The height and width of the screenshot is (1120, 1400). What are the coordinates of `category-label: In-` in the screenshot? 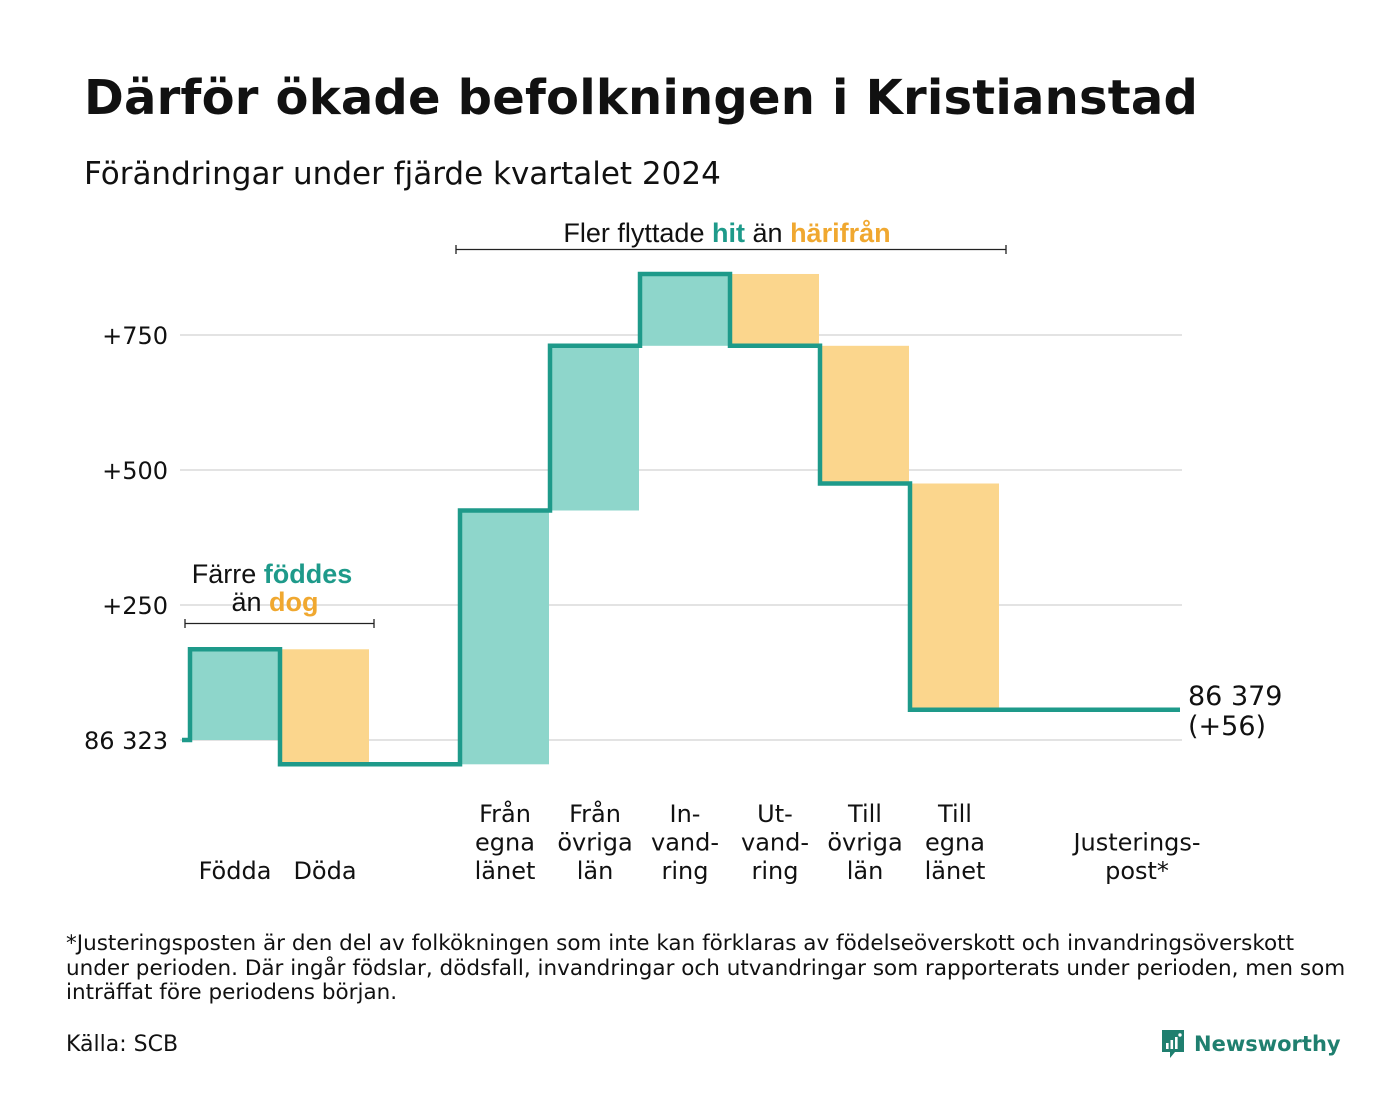 It's located at (685, 814).